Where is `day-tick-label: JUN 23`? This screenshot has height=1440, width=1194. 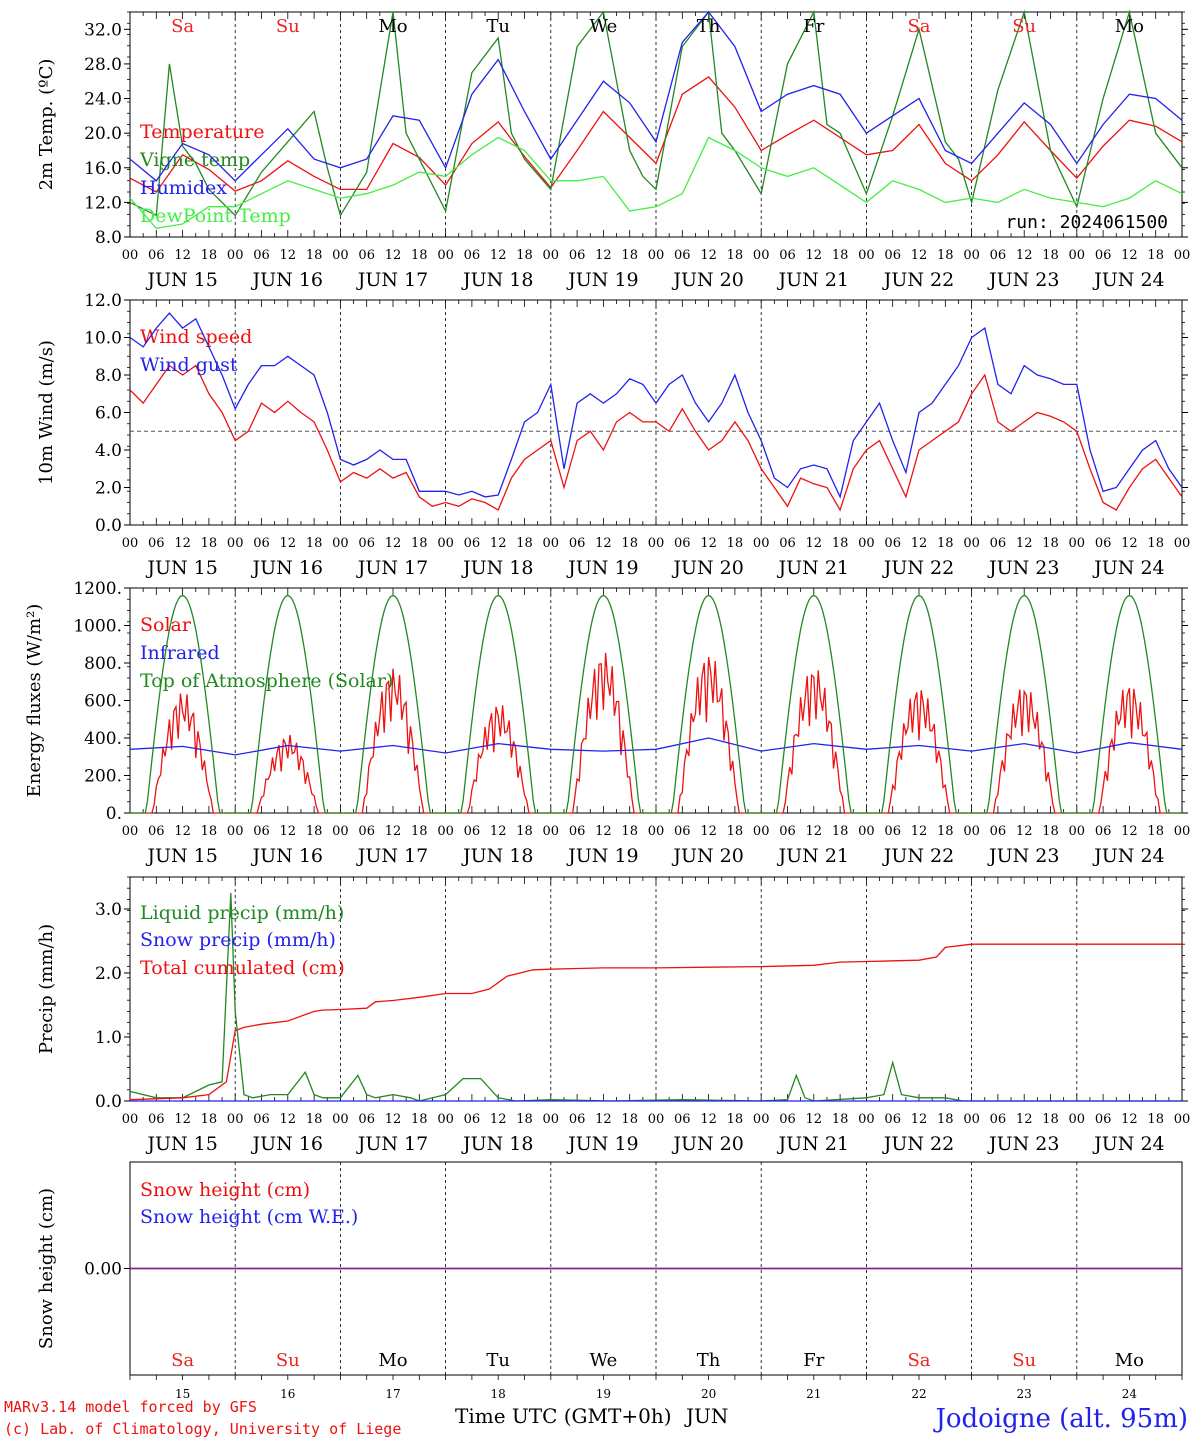
day-tick-label: JUN 23 is located at coordinates (1023, 856).